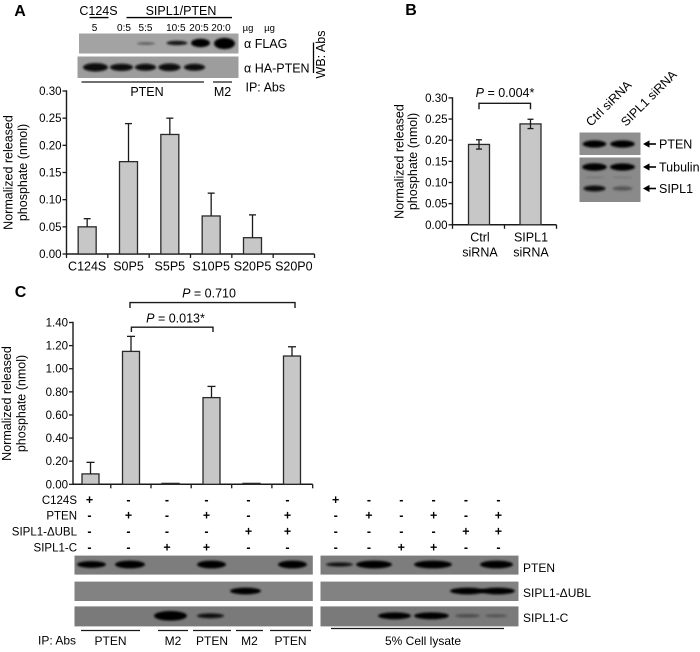 Image resolution: width=700 pixels, height=652 pixels. I want to click on svg-text: S10P5, so click(211, 267).